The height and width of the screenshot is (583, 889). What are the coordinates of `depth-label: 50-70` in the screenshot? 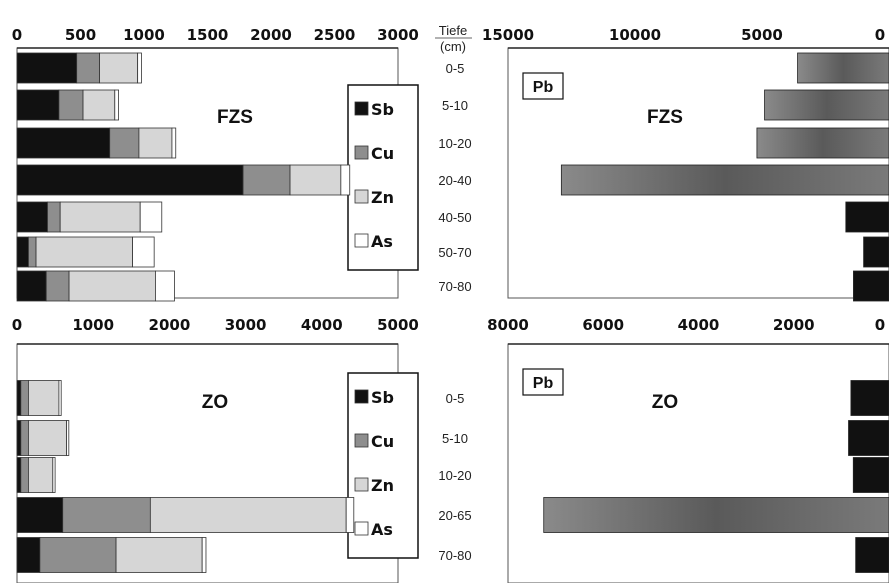 It's located at (454, 252).